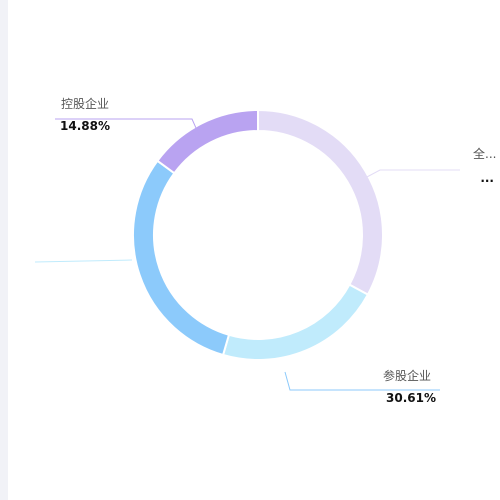 The height and width of the screenshot is (500, 500). What do you see at coordinates (85, 103) in the screenshot?
I see `slice-label: 控股企业` at bounding box center [85, 103].